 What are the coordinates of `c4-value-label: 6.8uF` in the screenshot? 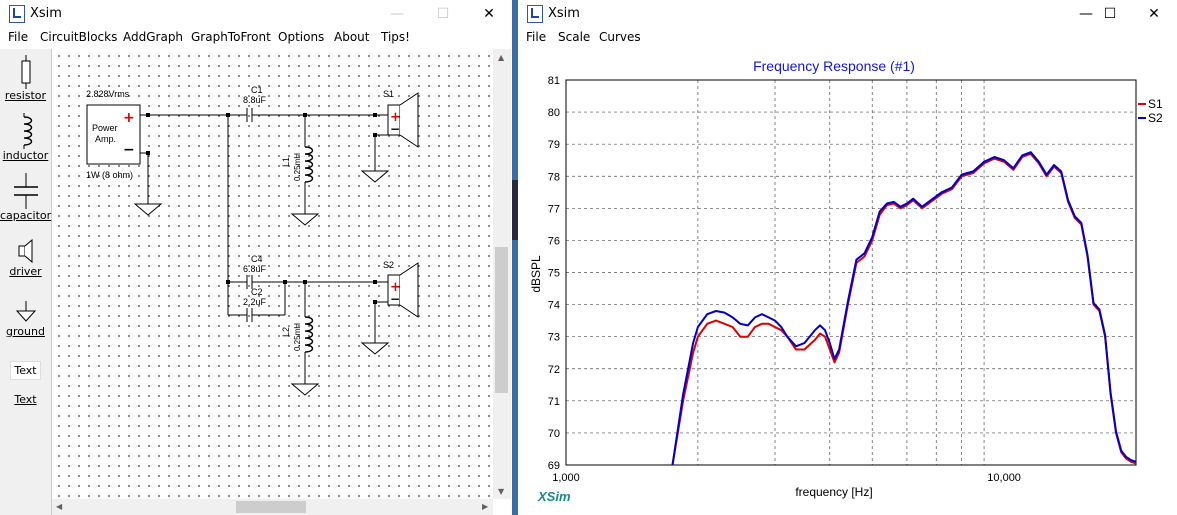 It's located at (255, 269).